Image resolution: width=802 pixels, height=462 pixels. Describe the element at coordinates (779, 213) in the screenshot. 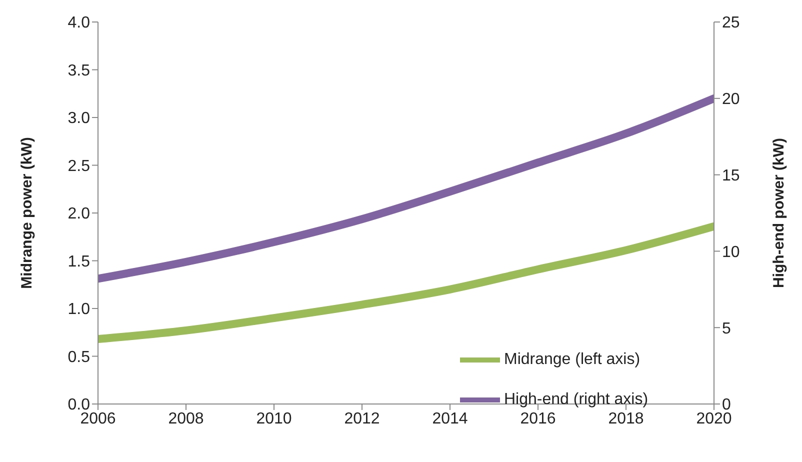

I see `y2-axis-title: High-end power (kW)` at that location.